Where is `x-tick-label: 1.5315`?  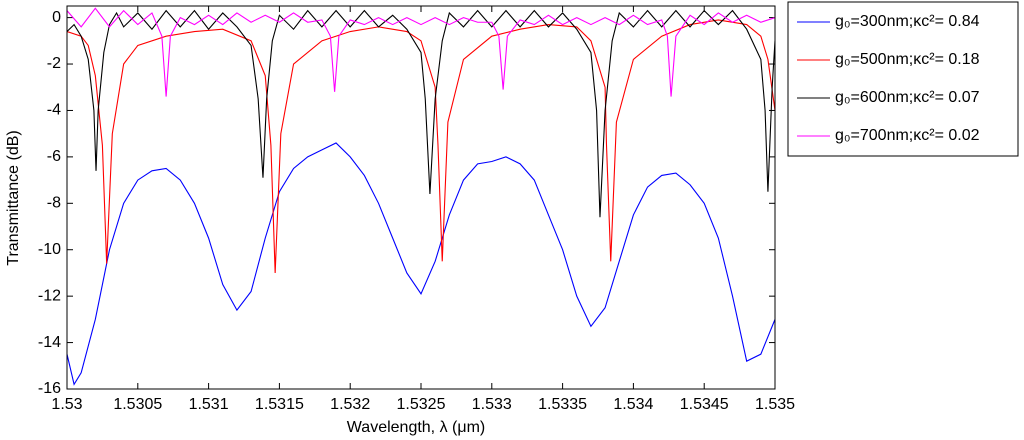
x-tick-label: 1.5315 is located at coordinates (279, 404).